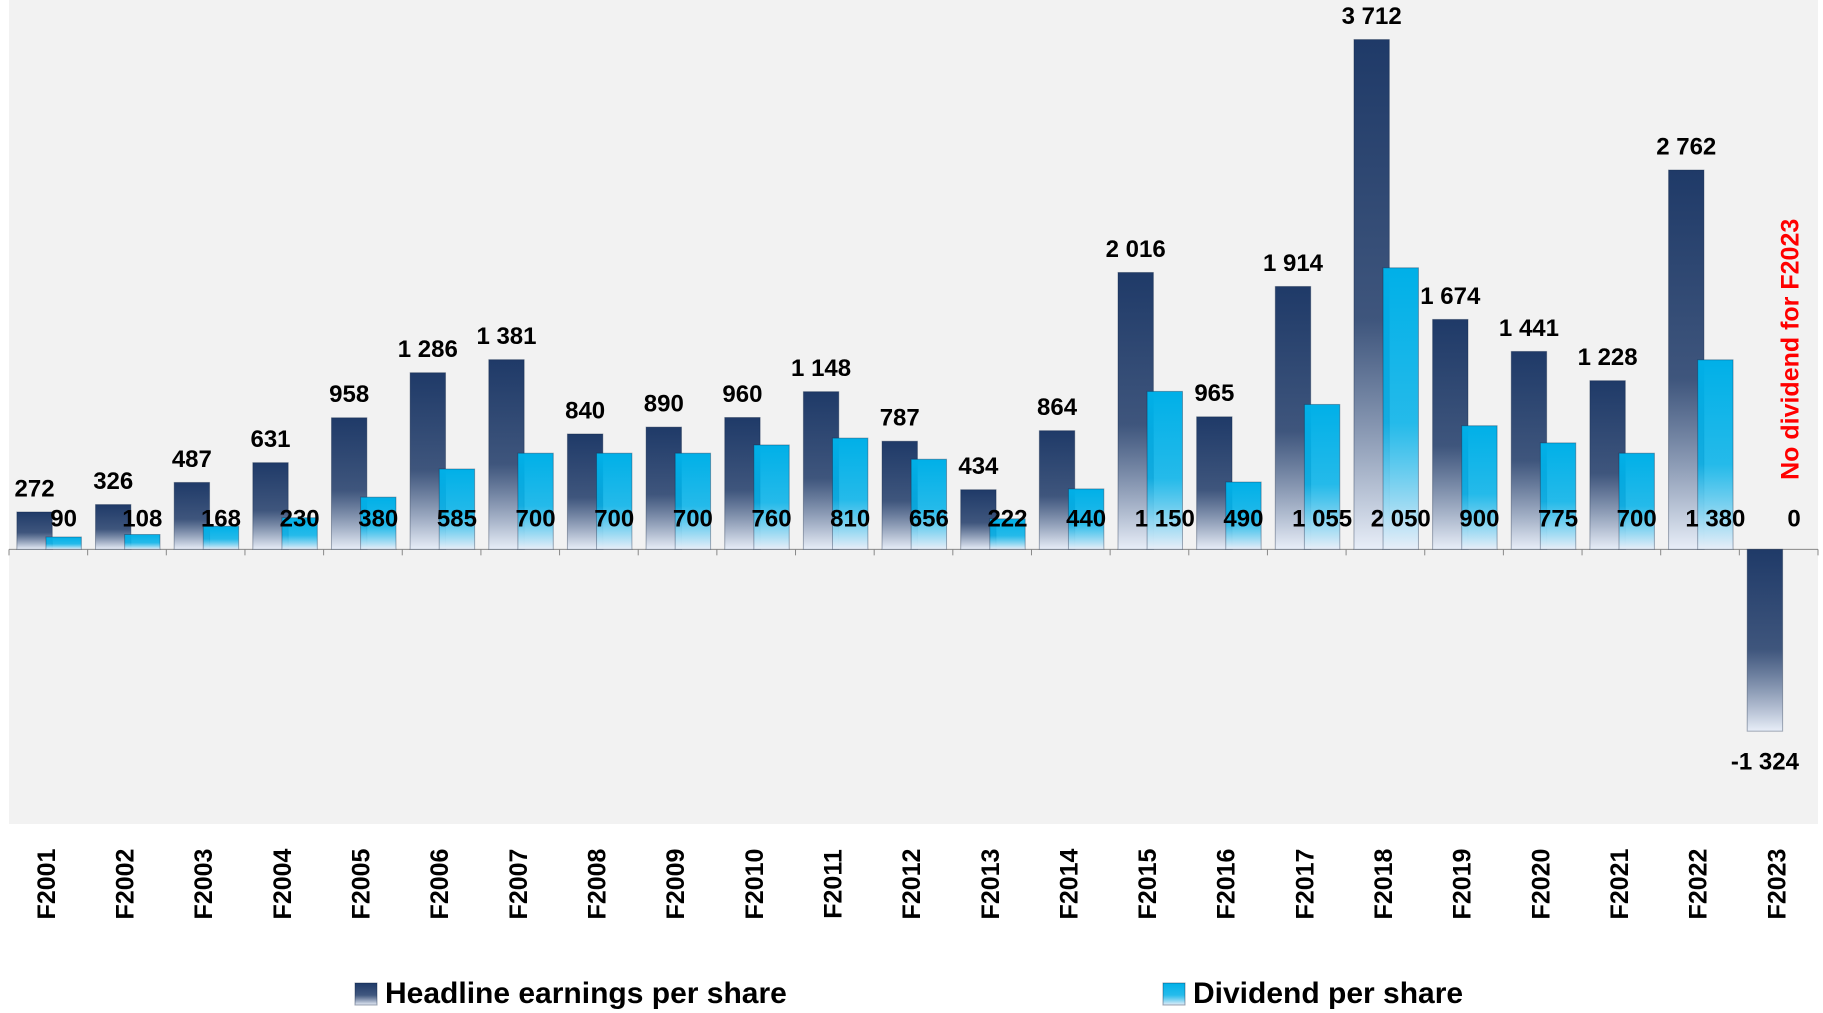 The height and width of the screenshot is (1013, 1823). Describe the element at coordinates (598, 883) in the screenshot. I see `x-tick-label: F2008` at that location.